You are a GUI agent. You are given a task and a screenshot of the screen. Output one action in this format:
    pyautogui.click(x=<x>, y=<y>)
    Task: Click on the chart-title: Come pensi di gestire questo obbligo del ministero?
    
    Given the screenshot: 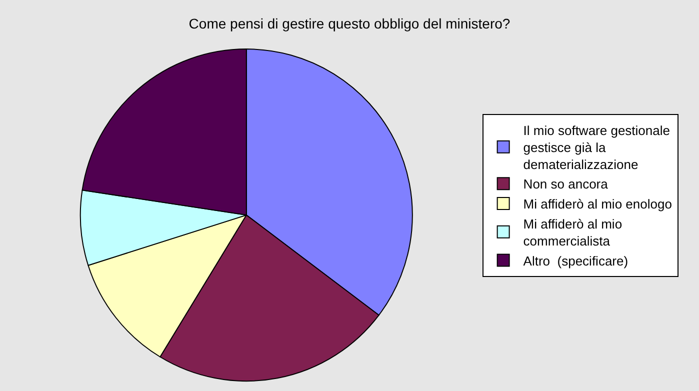 What is the action you would take?
    pyautogui.click(x=349, y=23)
    